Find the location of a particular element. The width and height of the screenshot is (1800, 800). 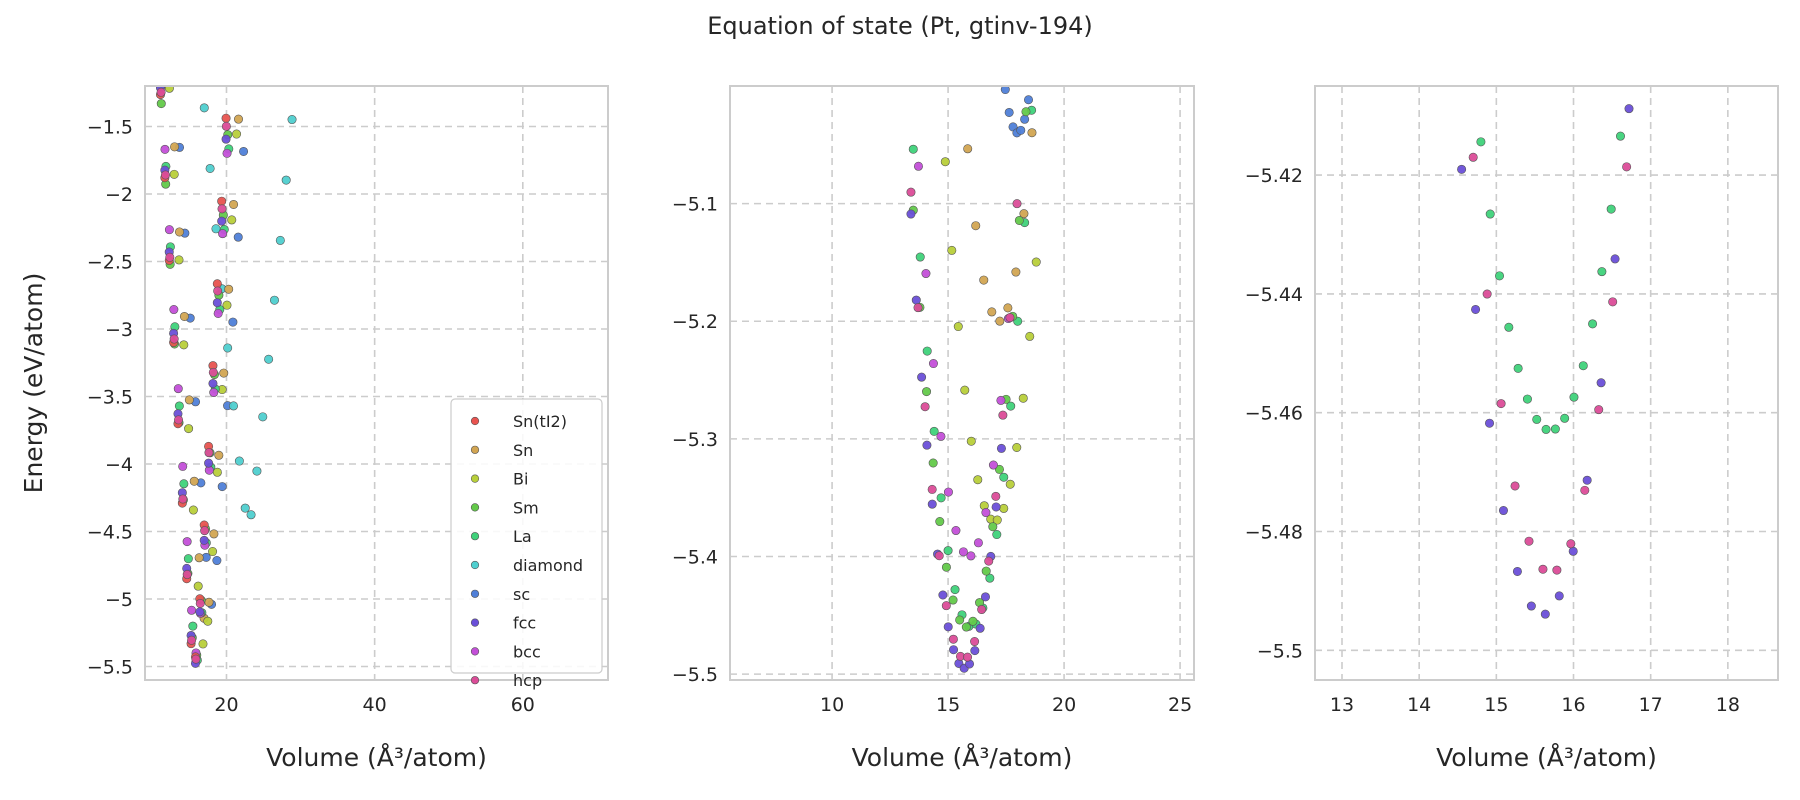

data-points is located at coordinates (1545, 361).